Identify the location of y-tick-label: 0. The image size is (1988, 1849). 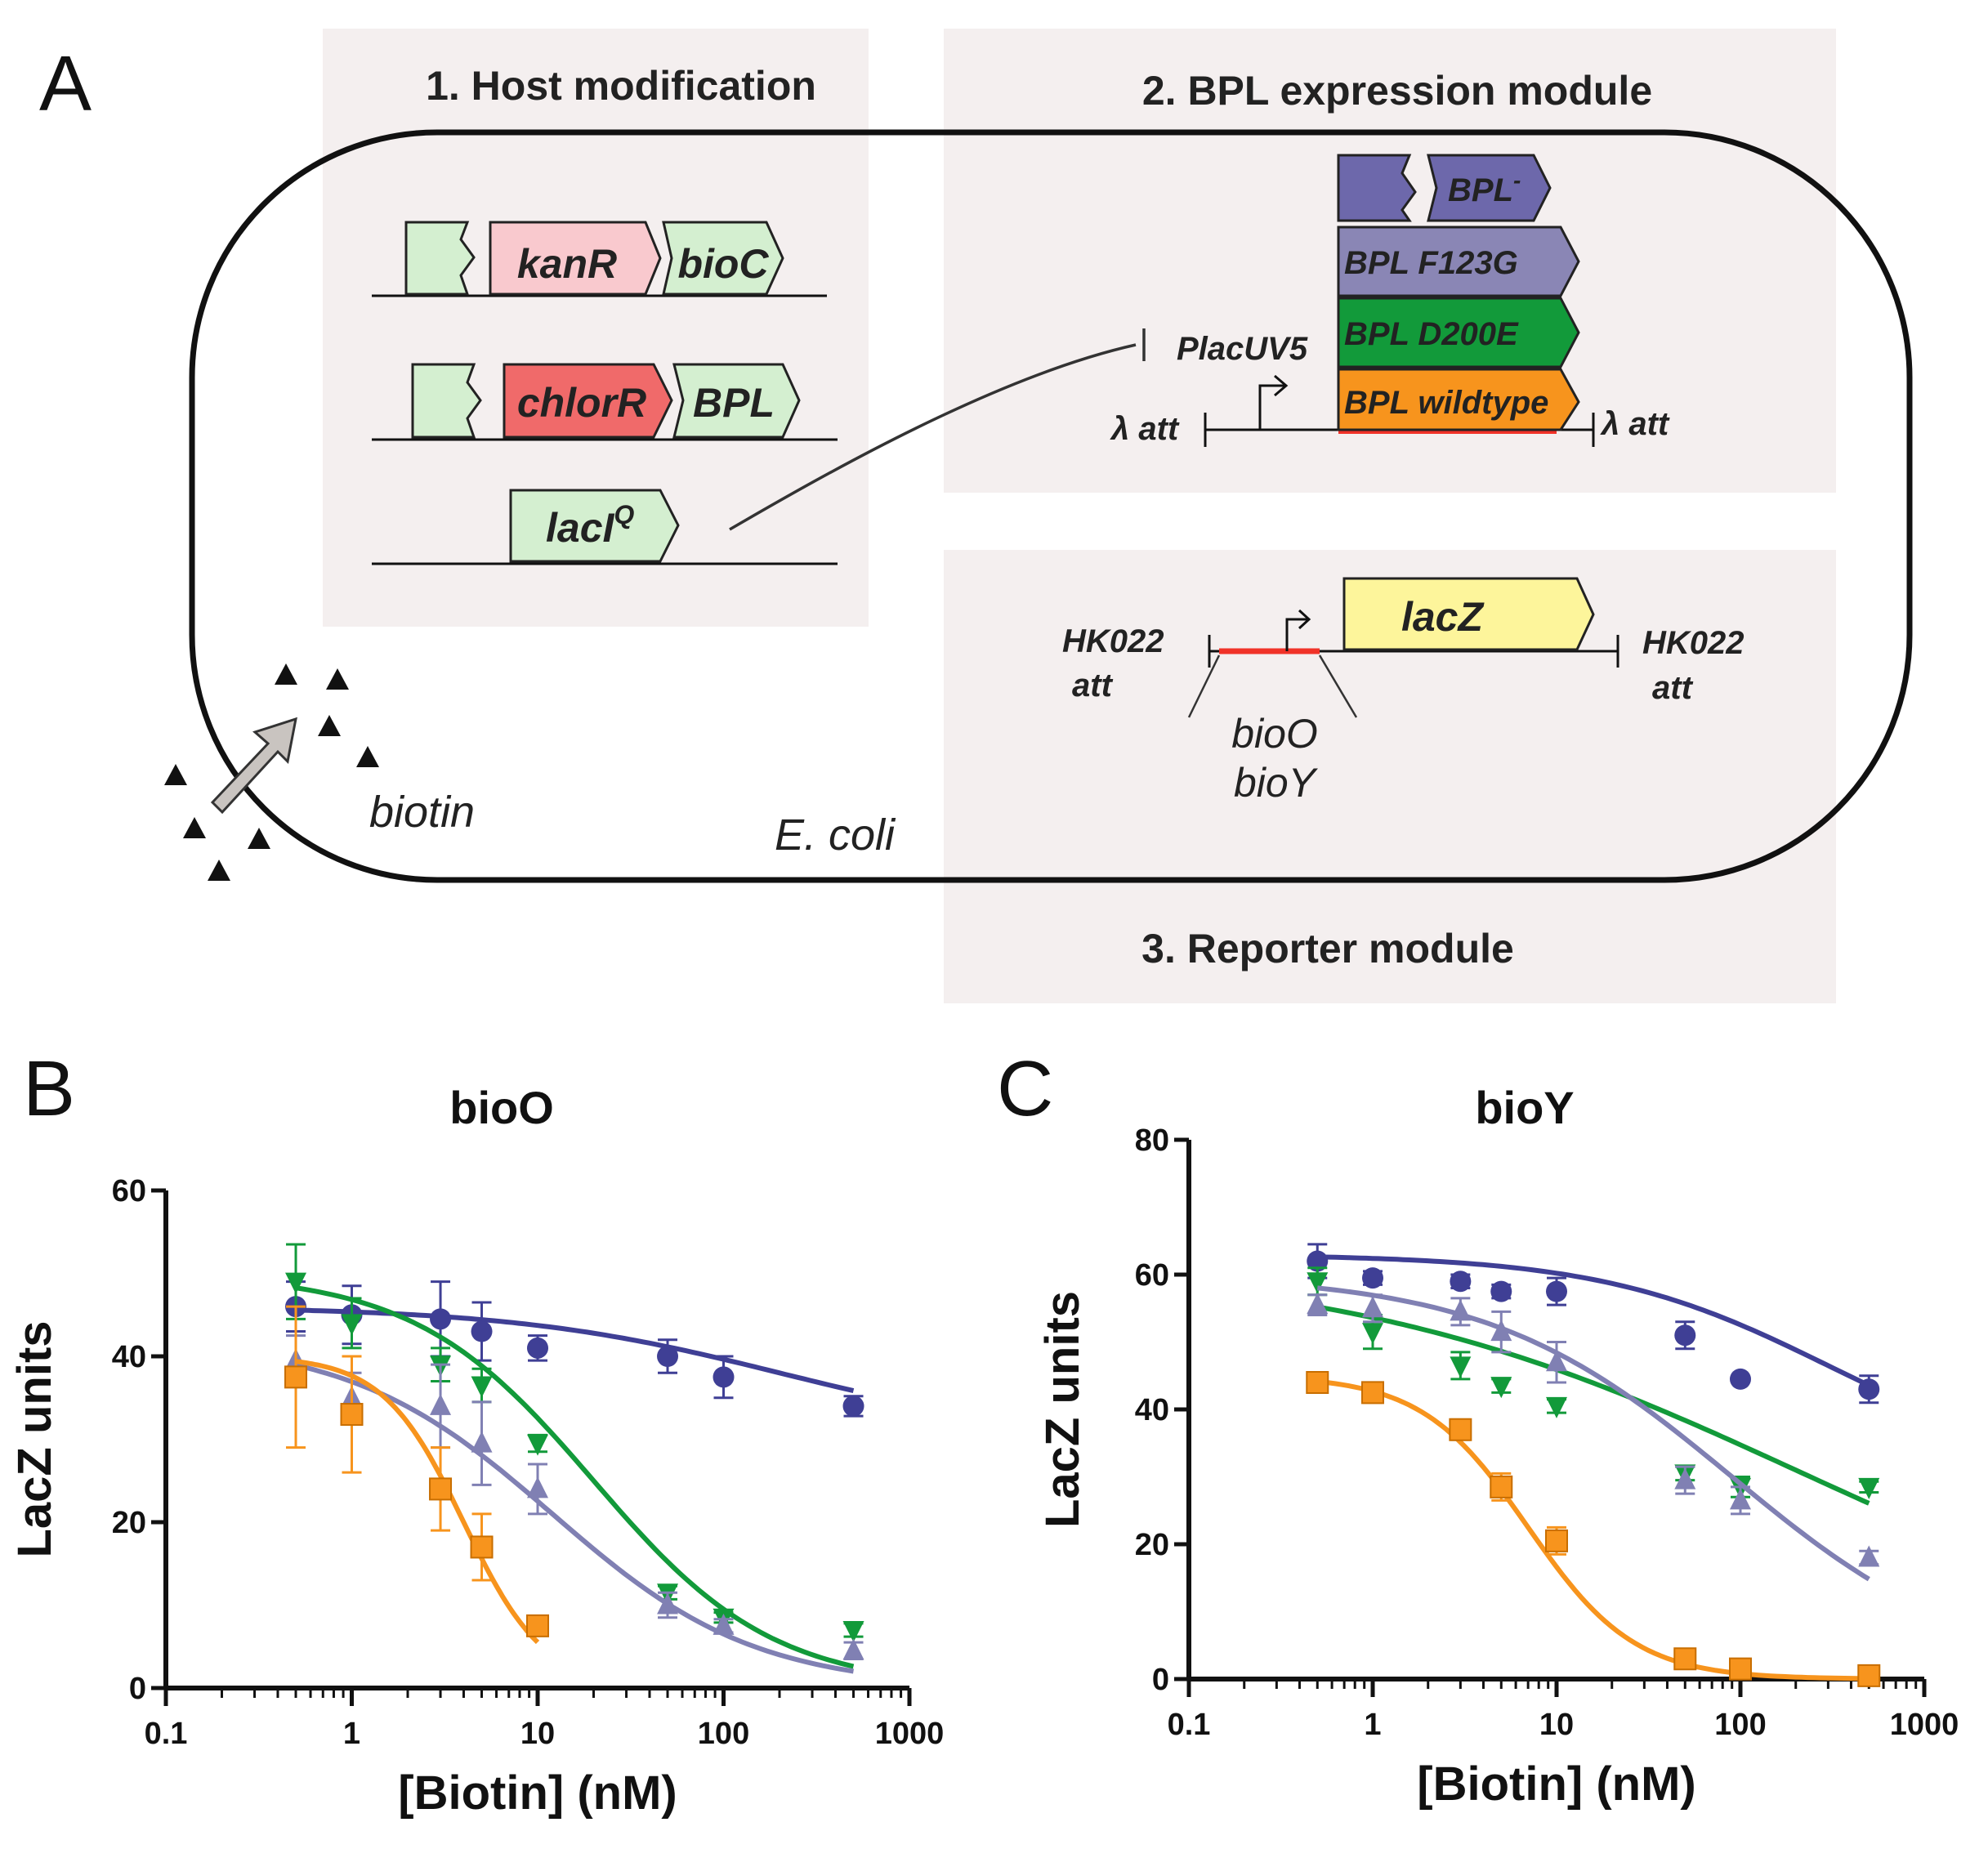
(137, 1689).